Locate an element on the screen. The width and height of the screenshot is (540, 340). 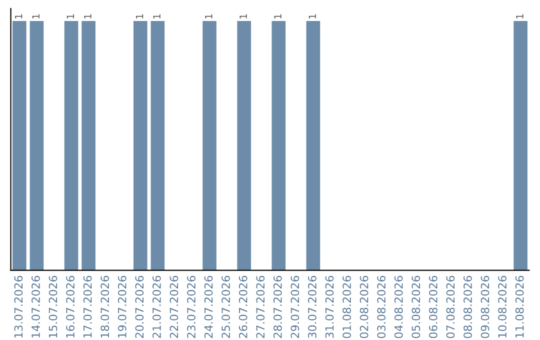
x-tick-label: 29.07.2026 is located at coordinates (295, 307).